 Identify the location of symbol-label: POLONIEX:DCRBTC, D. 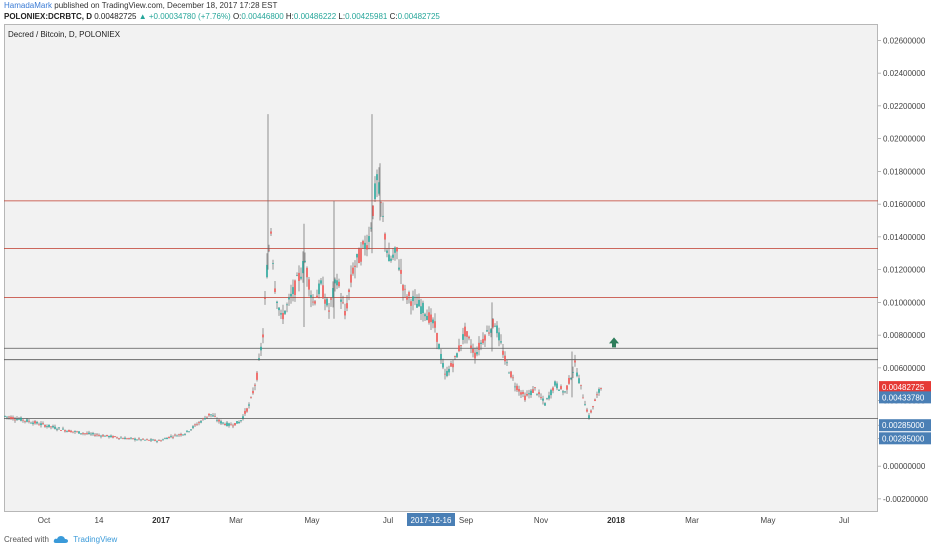
(48, 16).